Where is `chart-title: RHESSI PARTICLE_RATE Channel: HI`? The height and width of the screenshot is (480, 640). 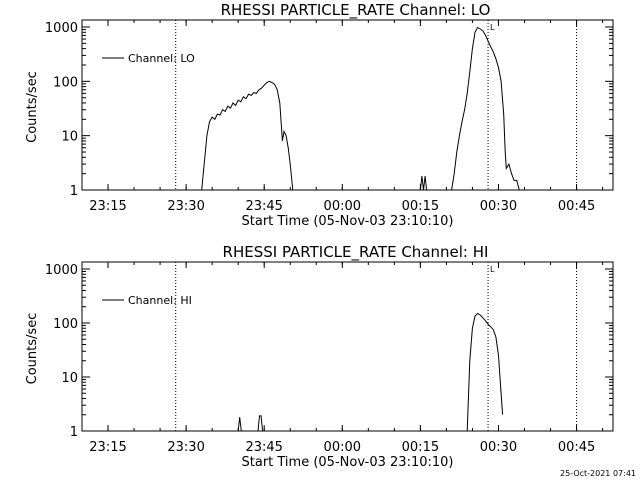
chart-title: RHESSI PARTICLE_RATE Channel: HI is located at coordinates (356, 252).